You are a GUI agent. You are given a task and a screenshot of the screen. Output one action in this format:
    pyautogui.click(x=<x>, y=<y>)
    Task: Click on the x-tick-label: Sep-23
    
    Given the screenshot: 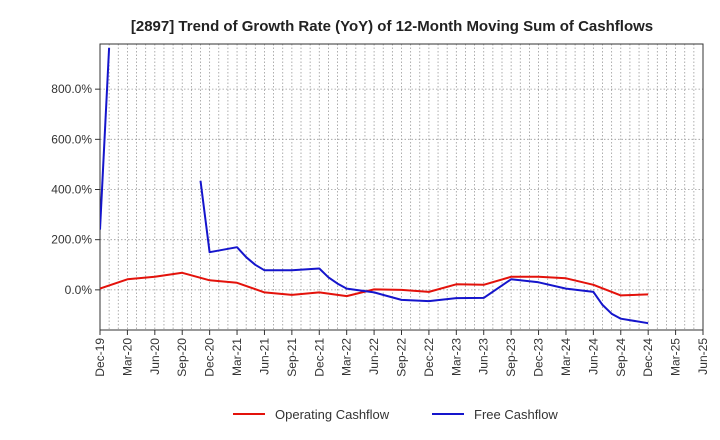 What is the action you would take?
    pyautogui.click(x=511, y=357)
    